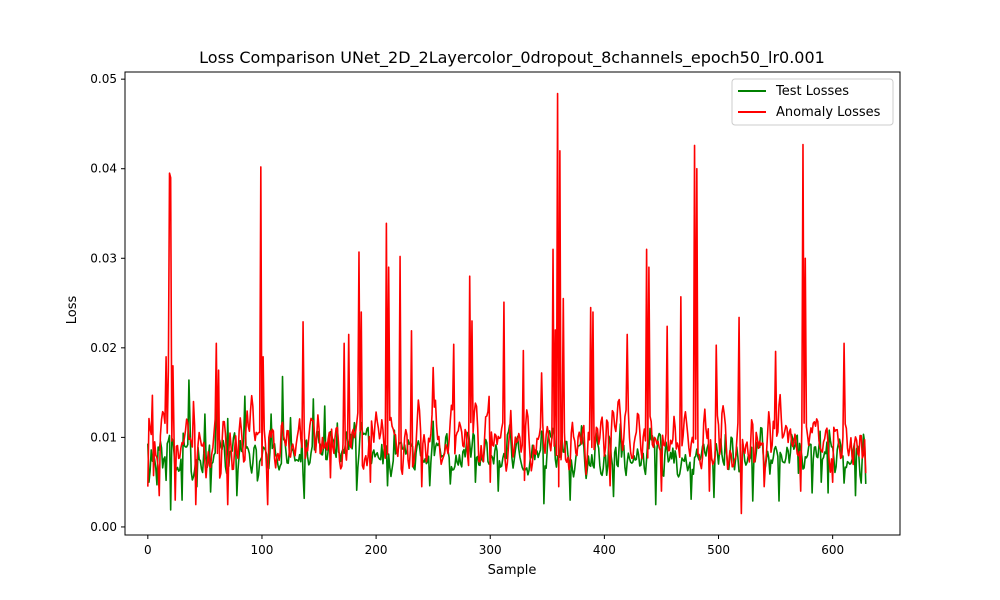  Describe the element at coordinates (148, 550) in the screenshot. I see `x-tick-label: 0` at that location.